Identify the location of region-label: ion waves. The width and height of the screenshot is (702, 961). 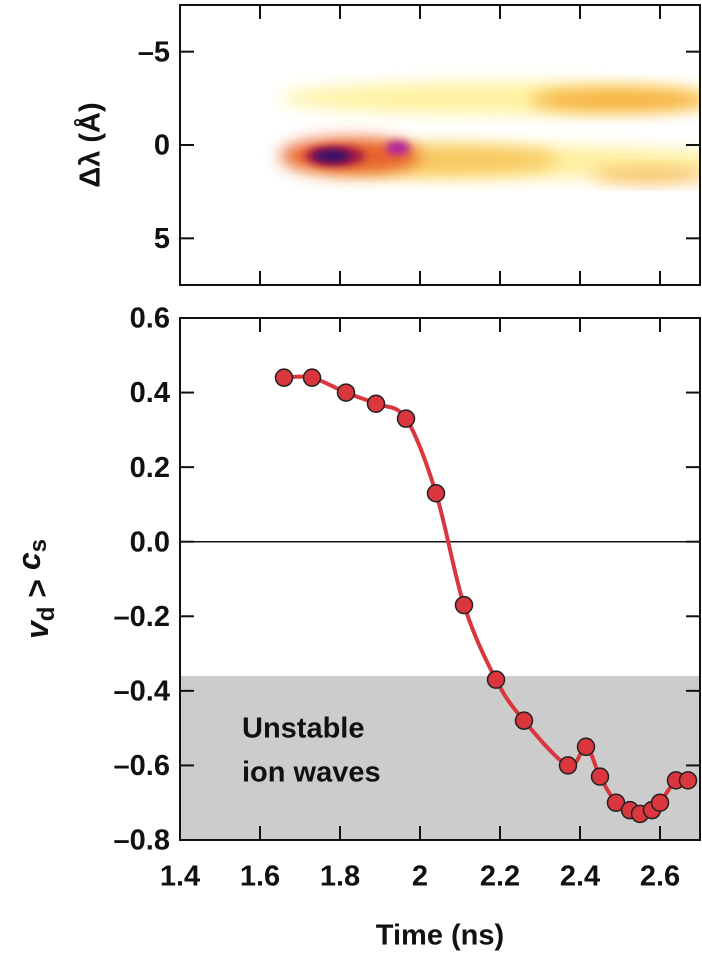
(311, 773).